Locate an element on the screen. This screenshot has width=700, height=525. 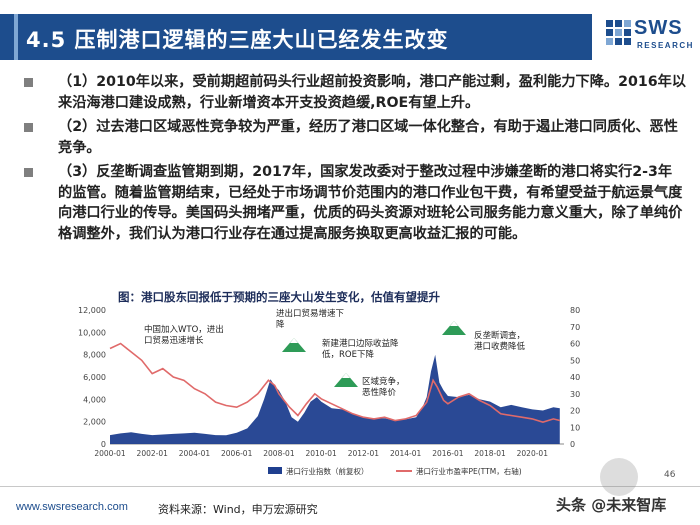
x-tick-label: 2016-01 is located at coordinates (448, 453).